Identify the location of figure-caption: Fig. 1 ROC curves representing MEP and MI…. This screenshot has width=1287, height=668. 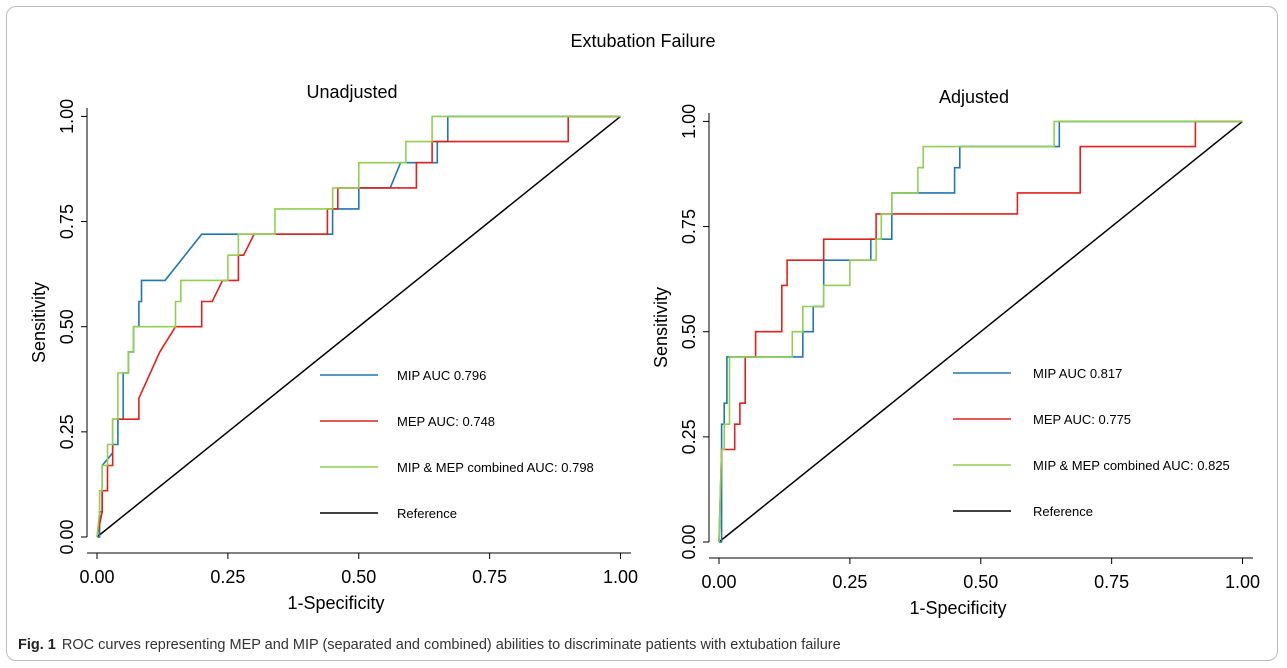
(429, 645).